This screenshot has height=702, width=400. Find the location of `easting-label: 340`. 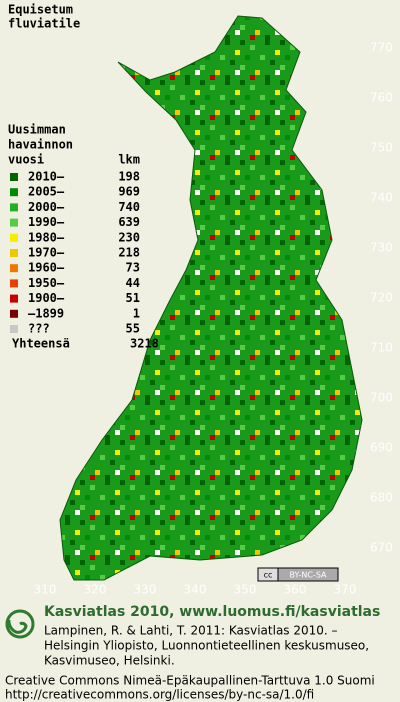

easting-label: 340 is located at coordinates (195, 590).